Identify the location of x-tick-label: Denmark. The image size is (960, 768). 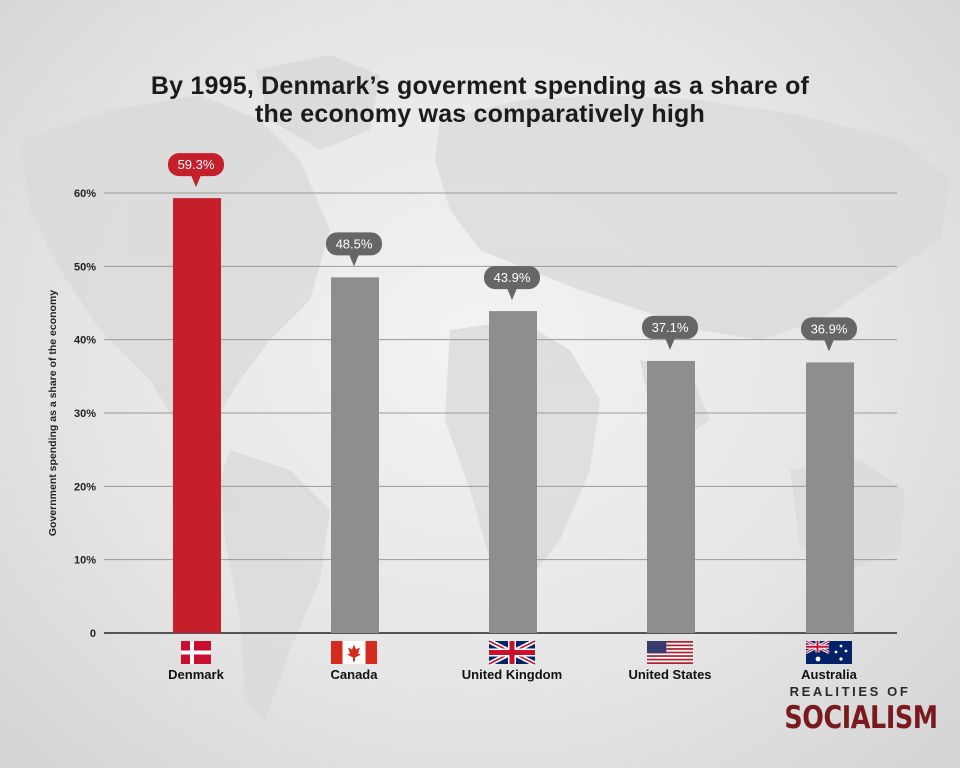
(196, 674).